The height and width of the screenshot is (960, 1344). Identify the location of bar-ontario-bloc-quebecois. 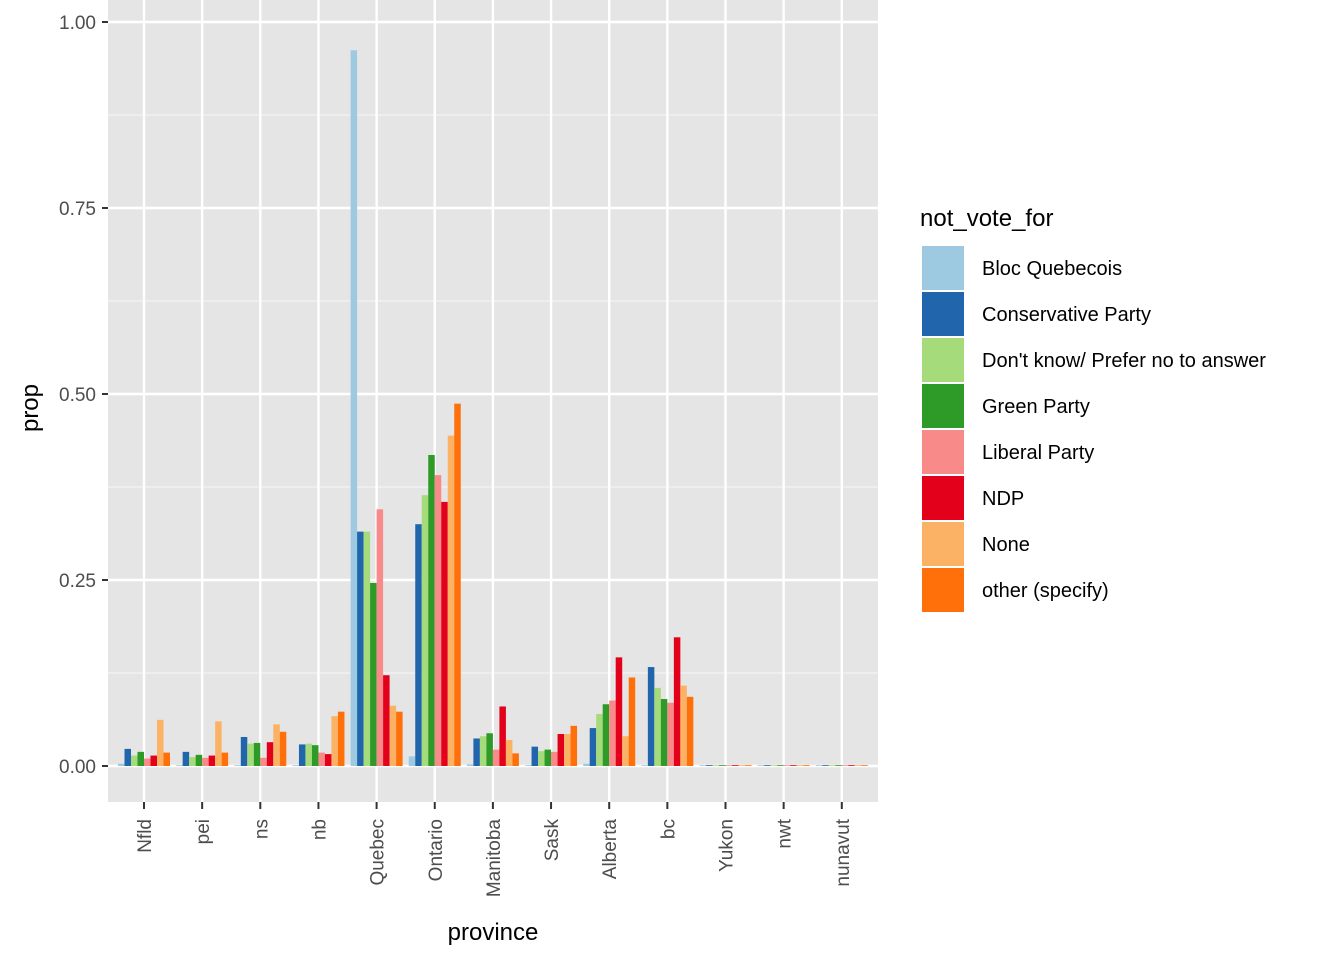
(412, 761).